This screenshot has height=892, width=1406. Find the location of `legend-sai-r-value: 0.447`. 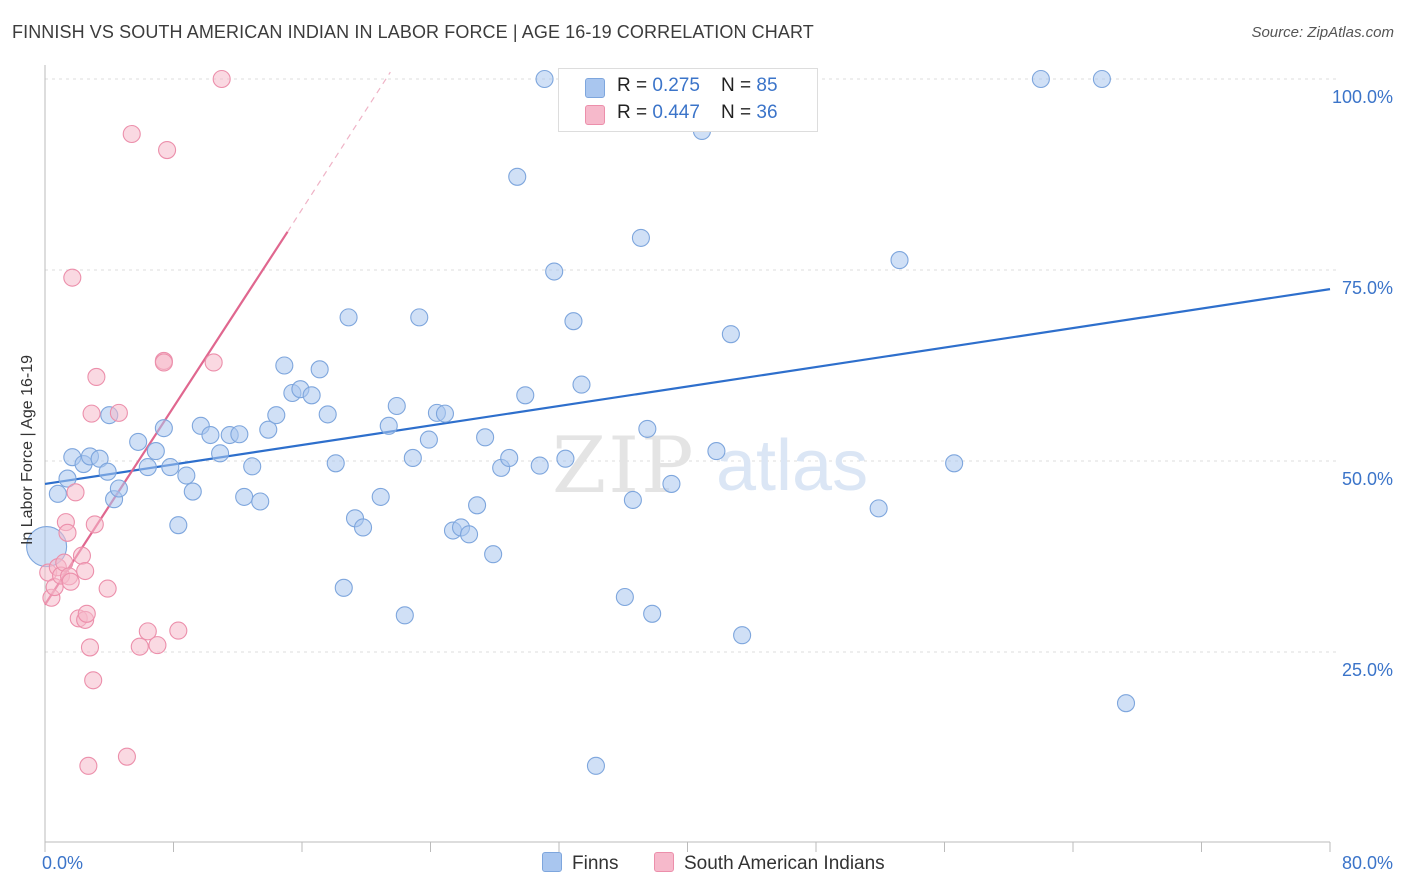

legend-sai-r-value: 0.447 is located at coordinates (676, 112).